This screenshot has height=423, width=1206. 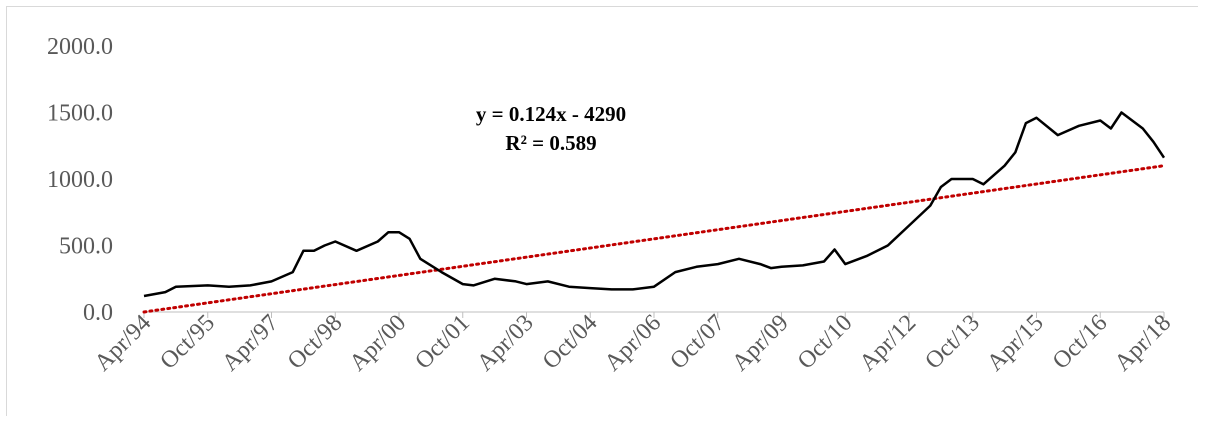 What do you see at coordinates (1015, 343) in the screenshot?
I see `x-tick-label: Apr/15` at bounding box center [1015, 343].